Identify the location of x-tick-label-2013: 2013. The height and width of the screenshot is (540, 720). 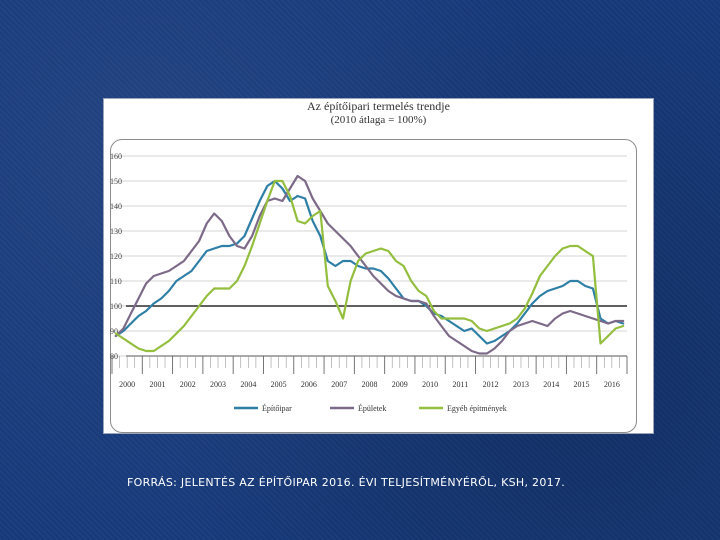
(521, 384).